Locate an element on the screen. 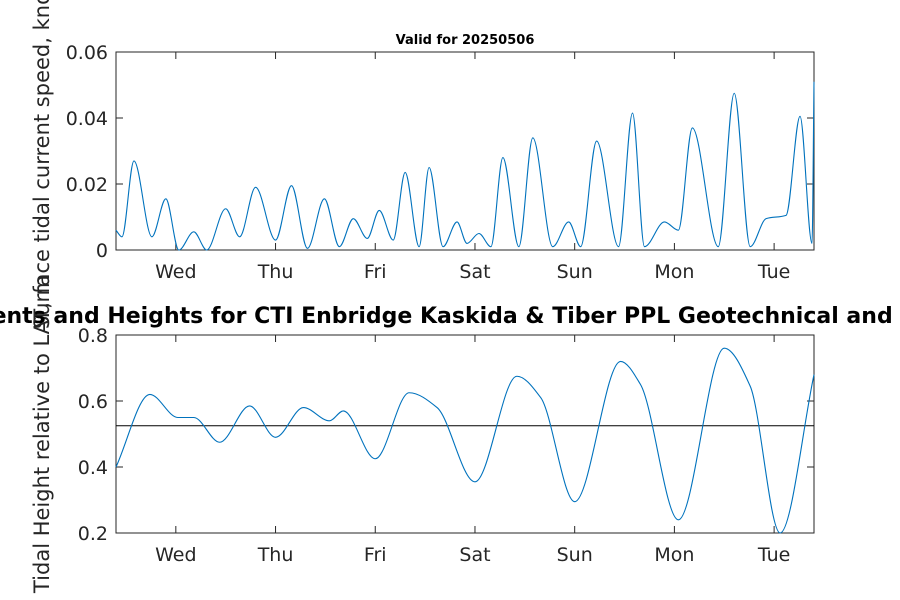  height-x-tick-label: Sat is located at coordinates (474, 555).